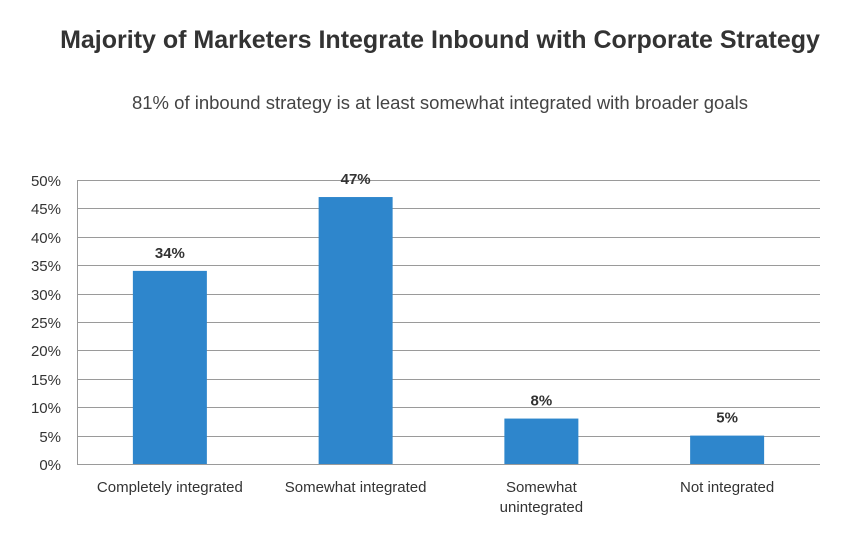 The width and height of the screenshot is (842, 548). I want to click on y-axis-ticks: 0% 5% 10% 15% 20% 25% 30% 35% 40% 45% 50%, so click(46, 323).